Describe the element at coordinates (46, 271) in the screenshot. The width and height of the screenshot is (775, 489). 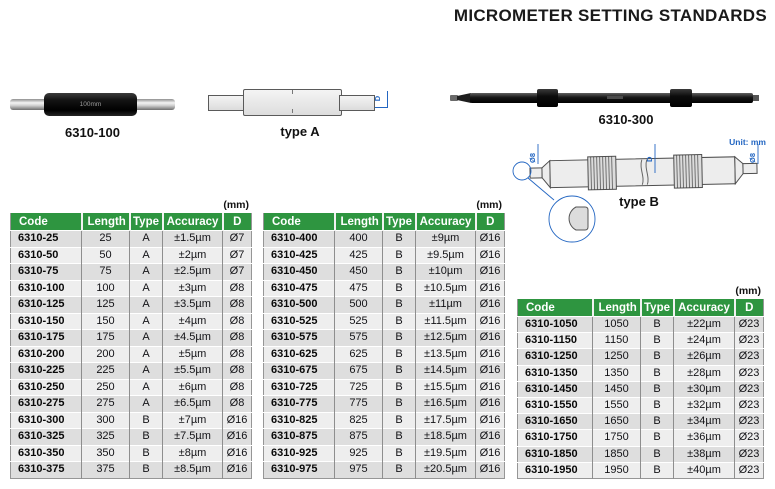
I see `table-cell: 6310-75` at that location.